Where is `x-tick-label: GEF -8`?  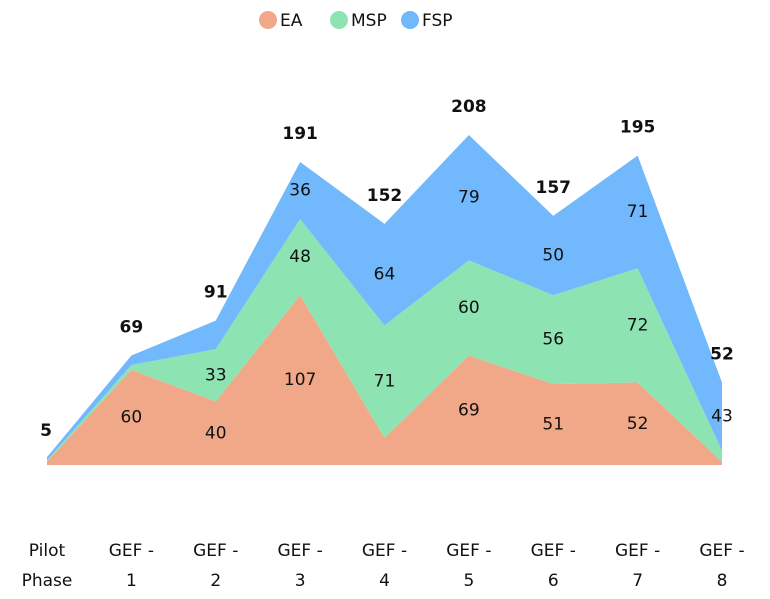
x-tick-label: GEF -8 is located at coordinates (721, 566).